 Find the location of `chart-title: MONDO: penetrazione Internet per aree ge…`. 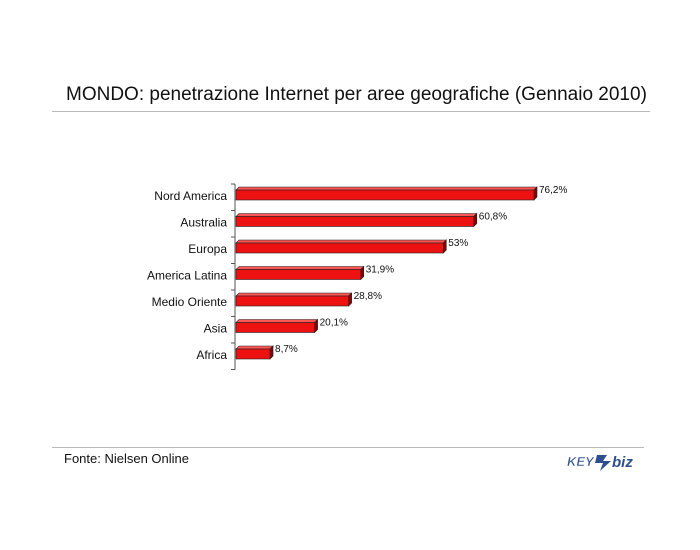

chart-title: MONDO: penetrazione Internet per aree ge… is located at coordinates (356, 94).